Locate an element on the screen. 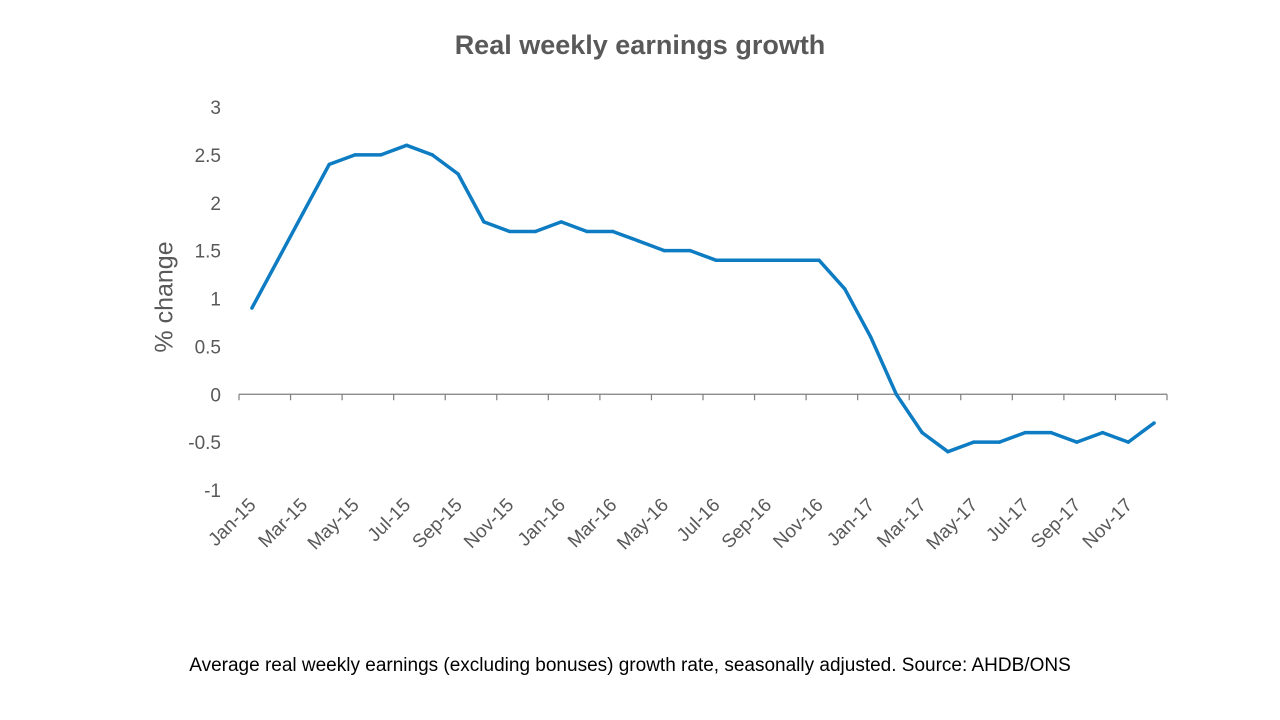 This screenshot has width=1280, height=720. chart-title: Real weekly earnings growth is located at coordinates (640, 45).